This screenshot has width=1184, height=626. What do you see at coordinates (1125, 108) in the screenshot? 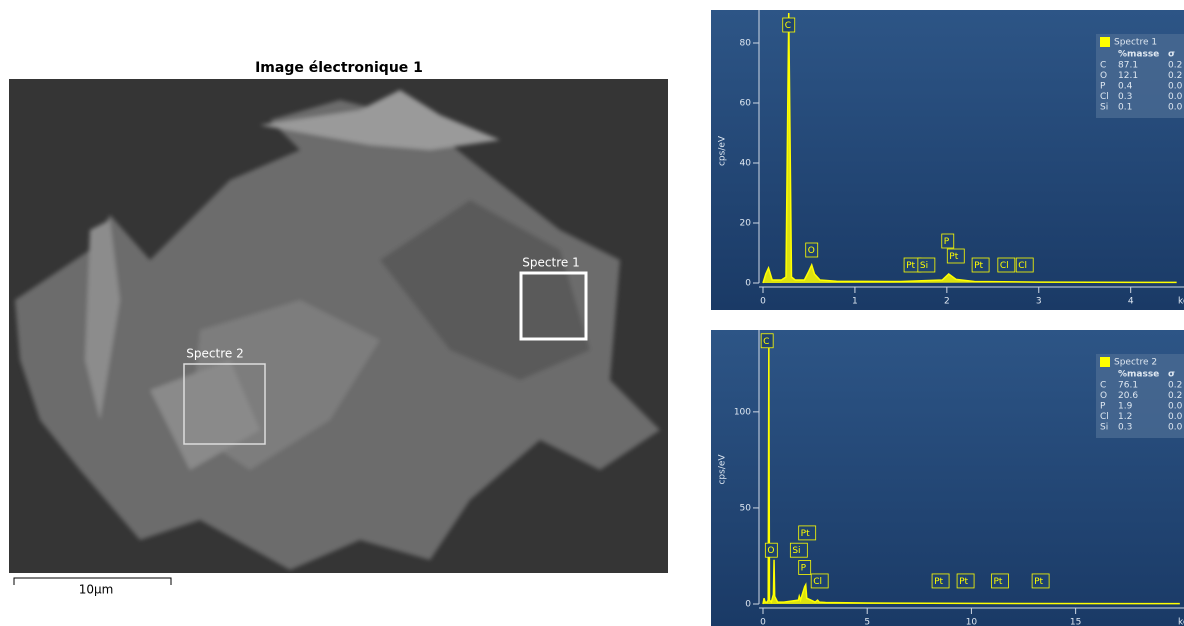
I see `table-cell: 0.1` at bounding box center [1125, 108].